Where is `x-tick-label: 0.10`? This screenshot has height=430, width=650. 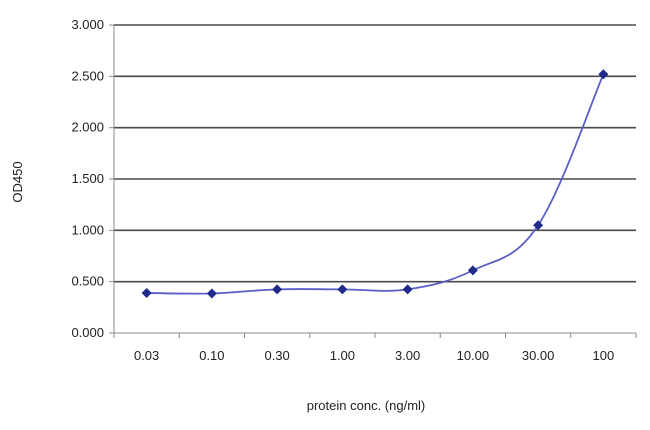 x-tick-label: 0.10 is located at coordinates (211, 355).